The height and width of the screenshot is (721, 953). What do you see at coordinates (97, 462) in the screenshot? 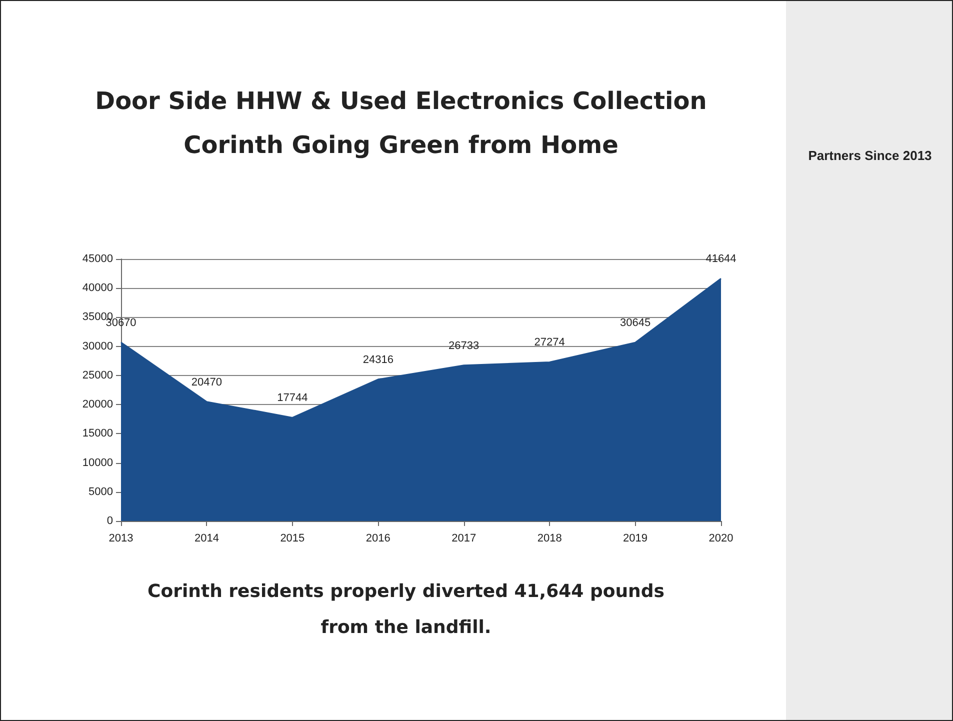
I see `y-tick-label: 10000` at bounding box center [97, 462].